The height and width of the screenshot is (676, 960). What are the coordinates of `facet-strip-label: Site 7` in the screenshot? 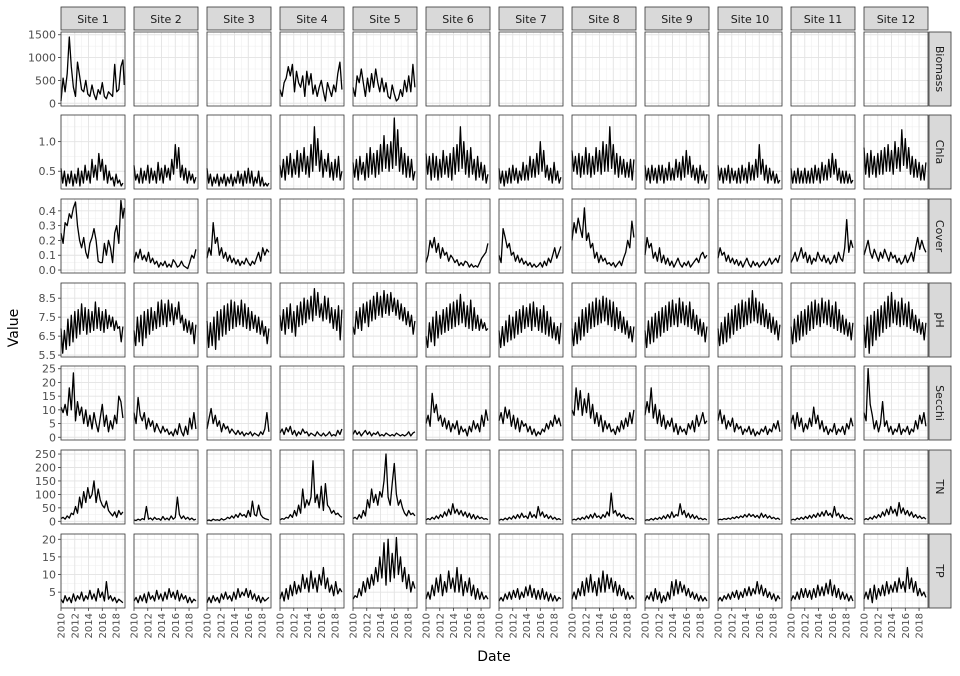 It's located at (531, 19).